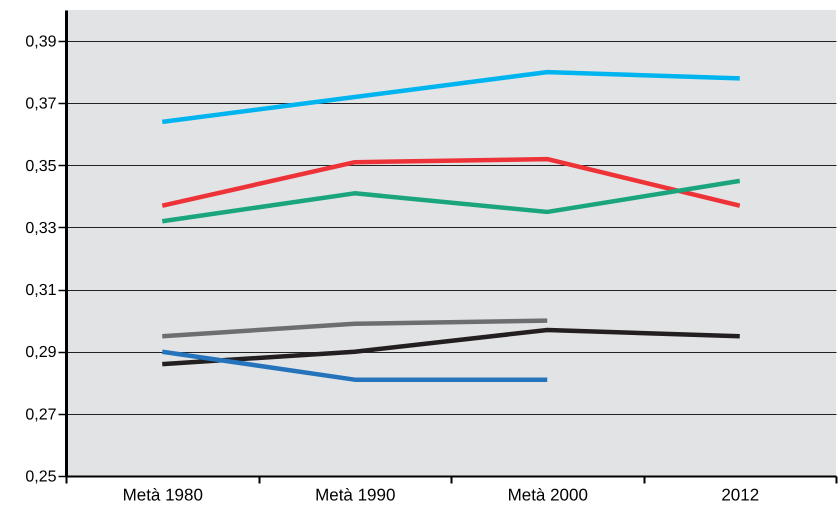 This screenshot has height=513, width=838. Describe the element at coordinates (41, 415) in the screenshot. I see `y-tick-label: 0,27` at that location.